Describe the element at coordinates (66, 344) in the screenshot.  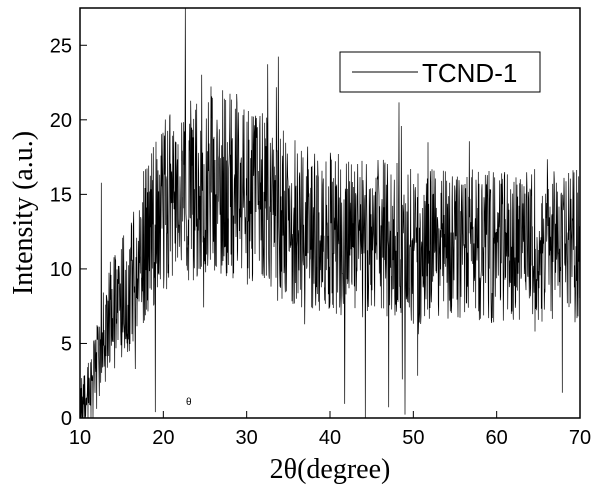
I see `y-tick-label-5: 5` at that location.